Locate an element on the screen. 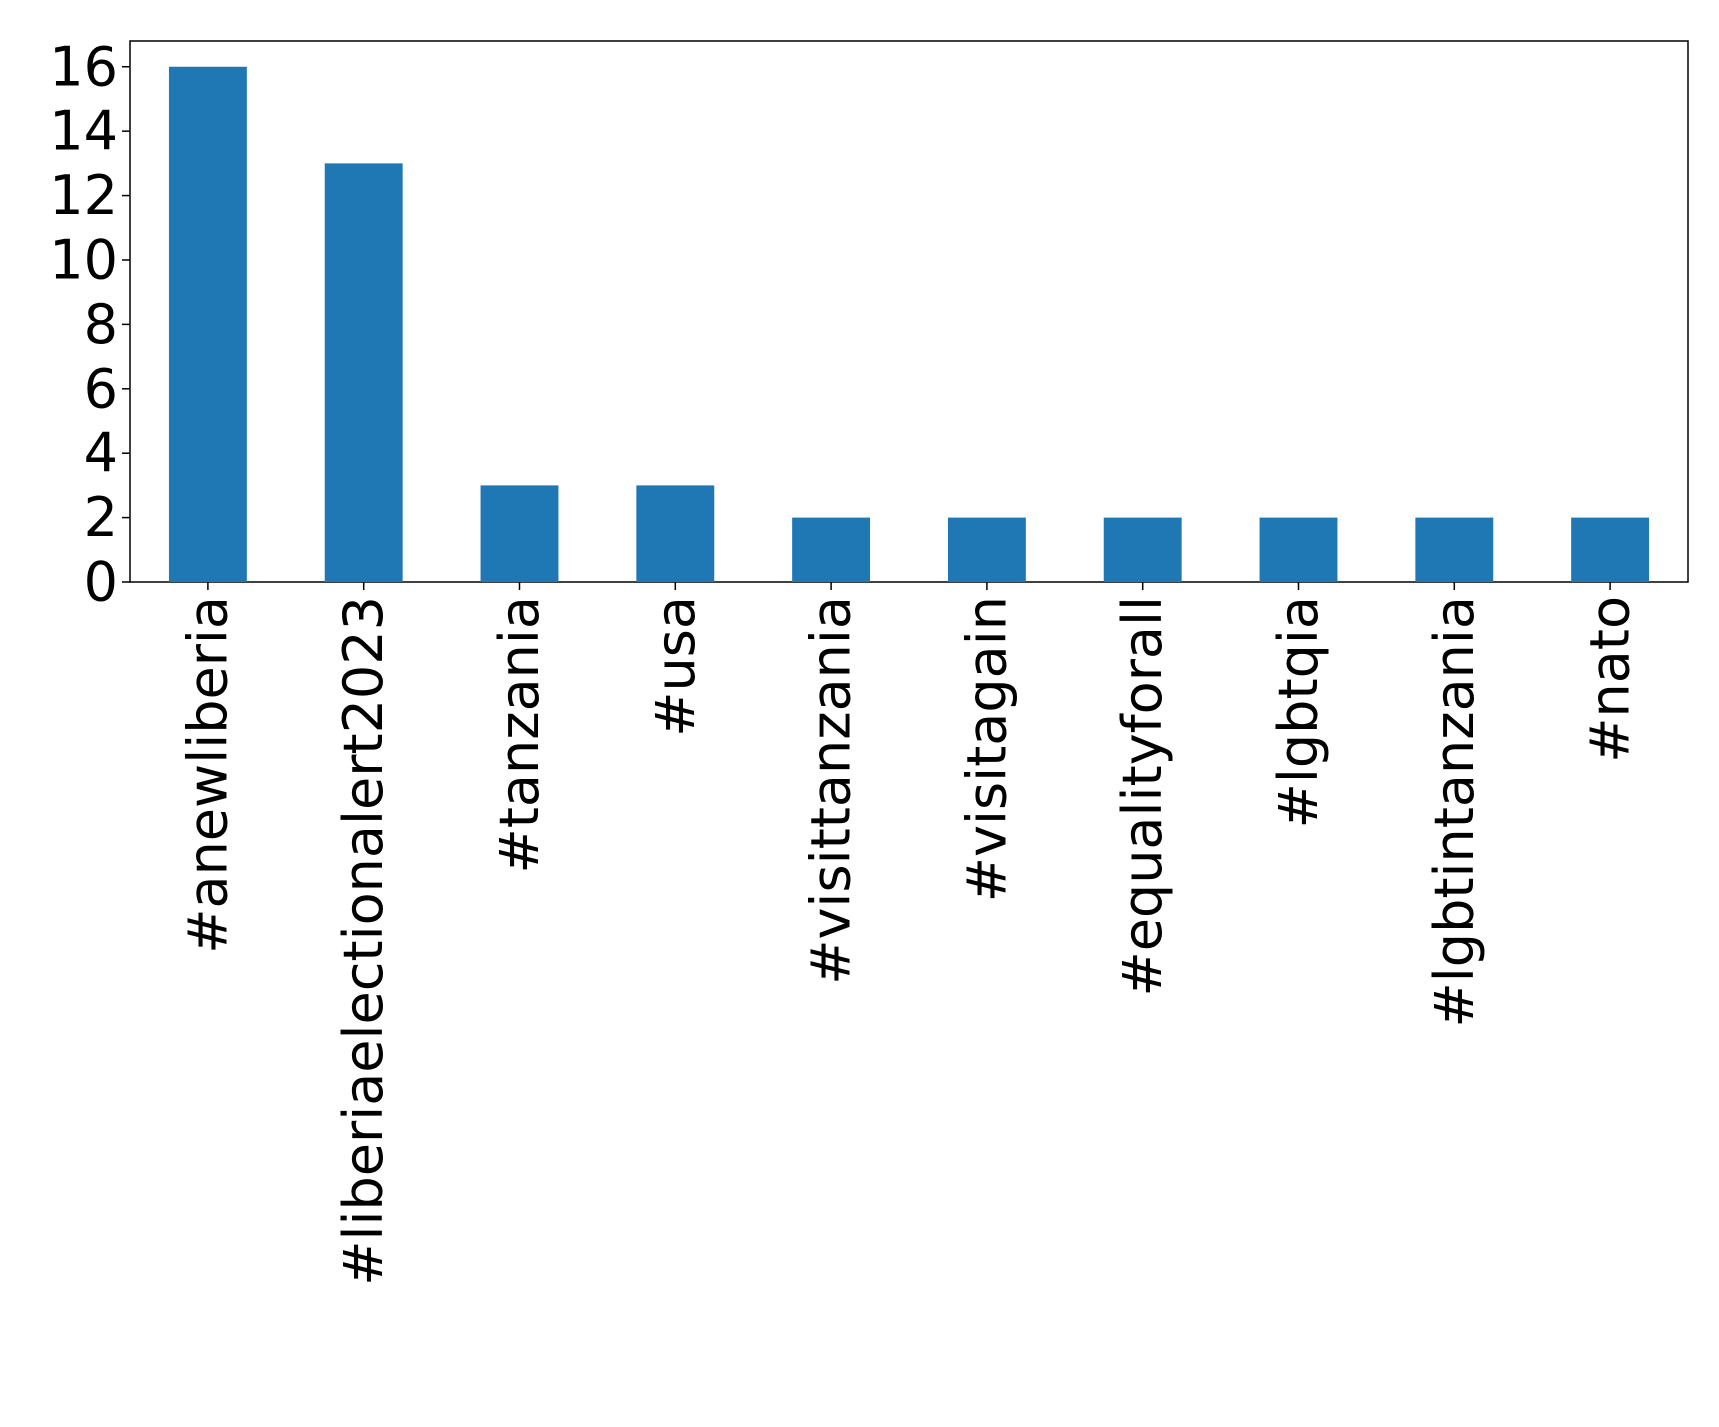  x-tick-label: #nato is located at coordinates (1610, 679).